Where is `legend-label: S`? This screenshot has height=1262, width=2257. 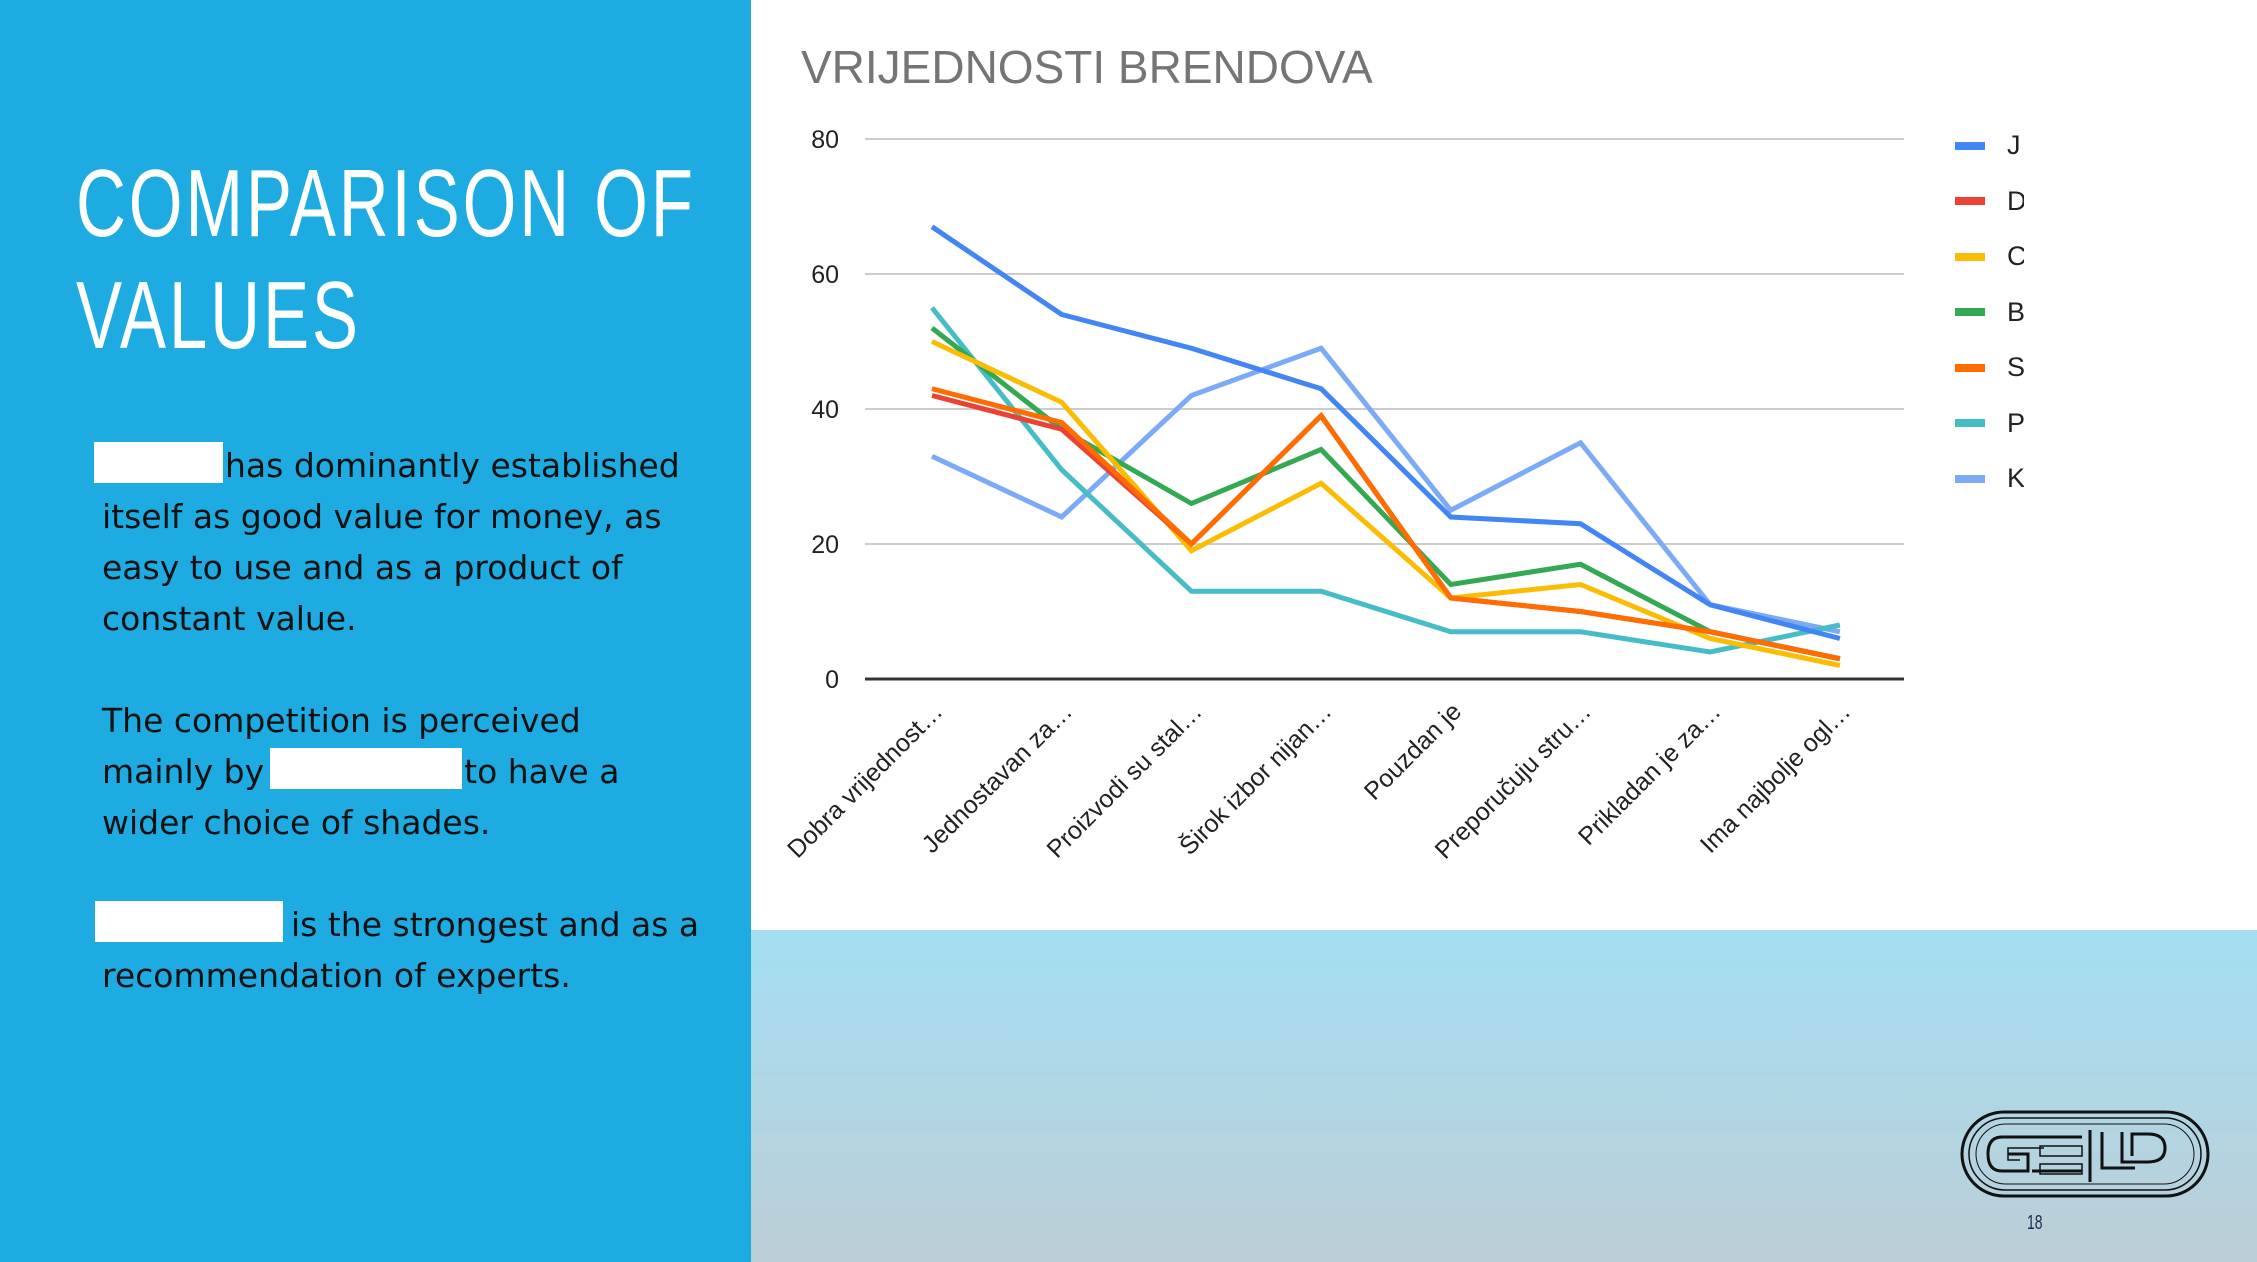
legend-label: S is located at coordinates (2015, 367).